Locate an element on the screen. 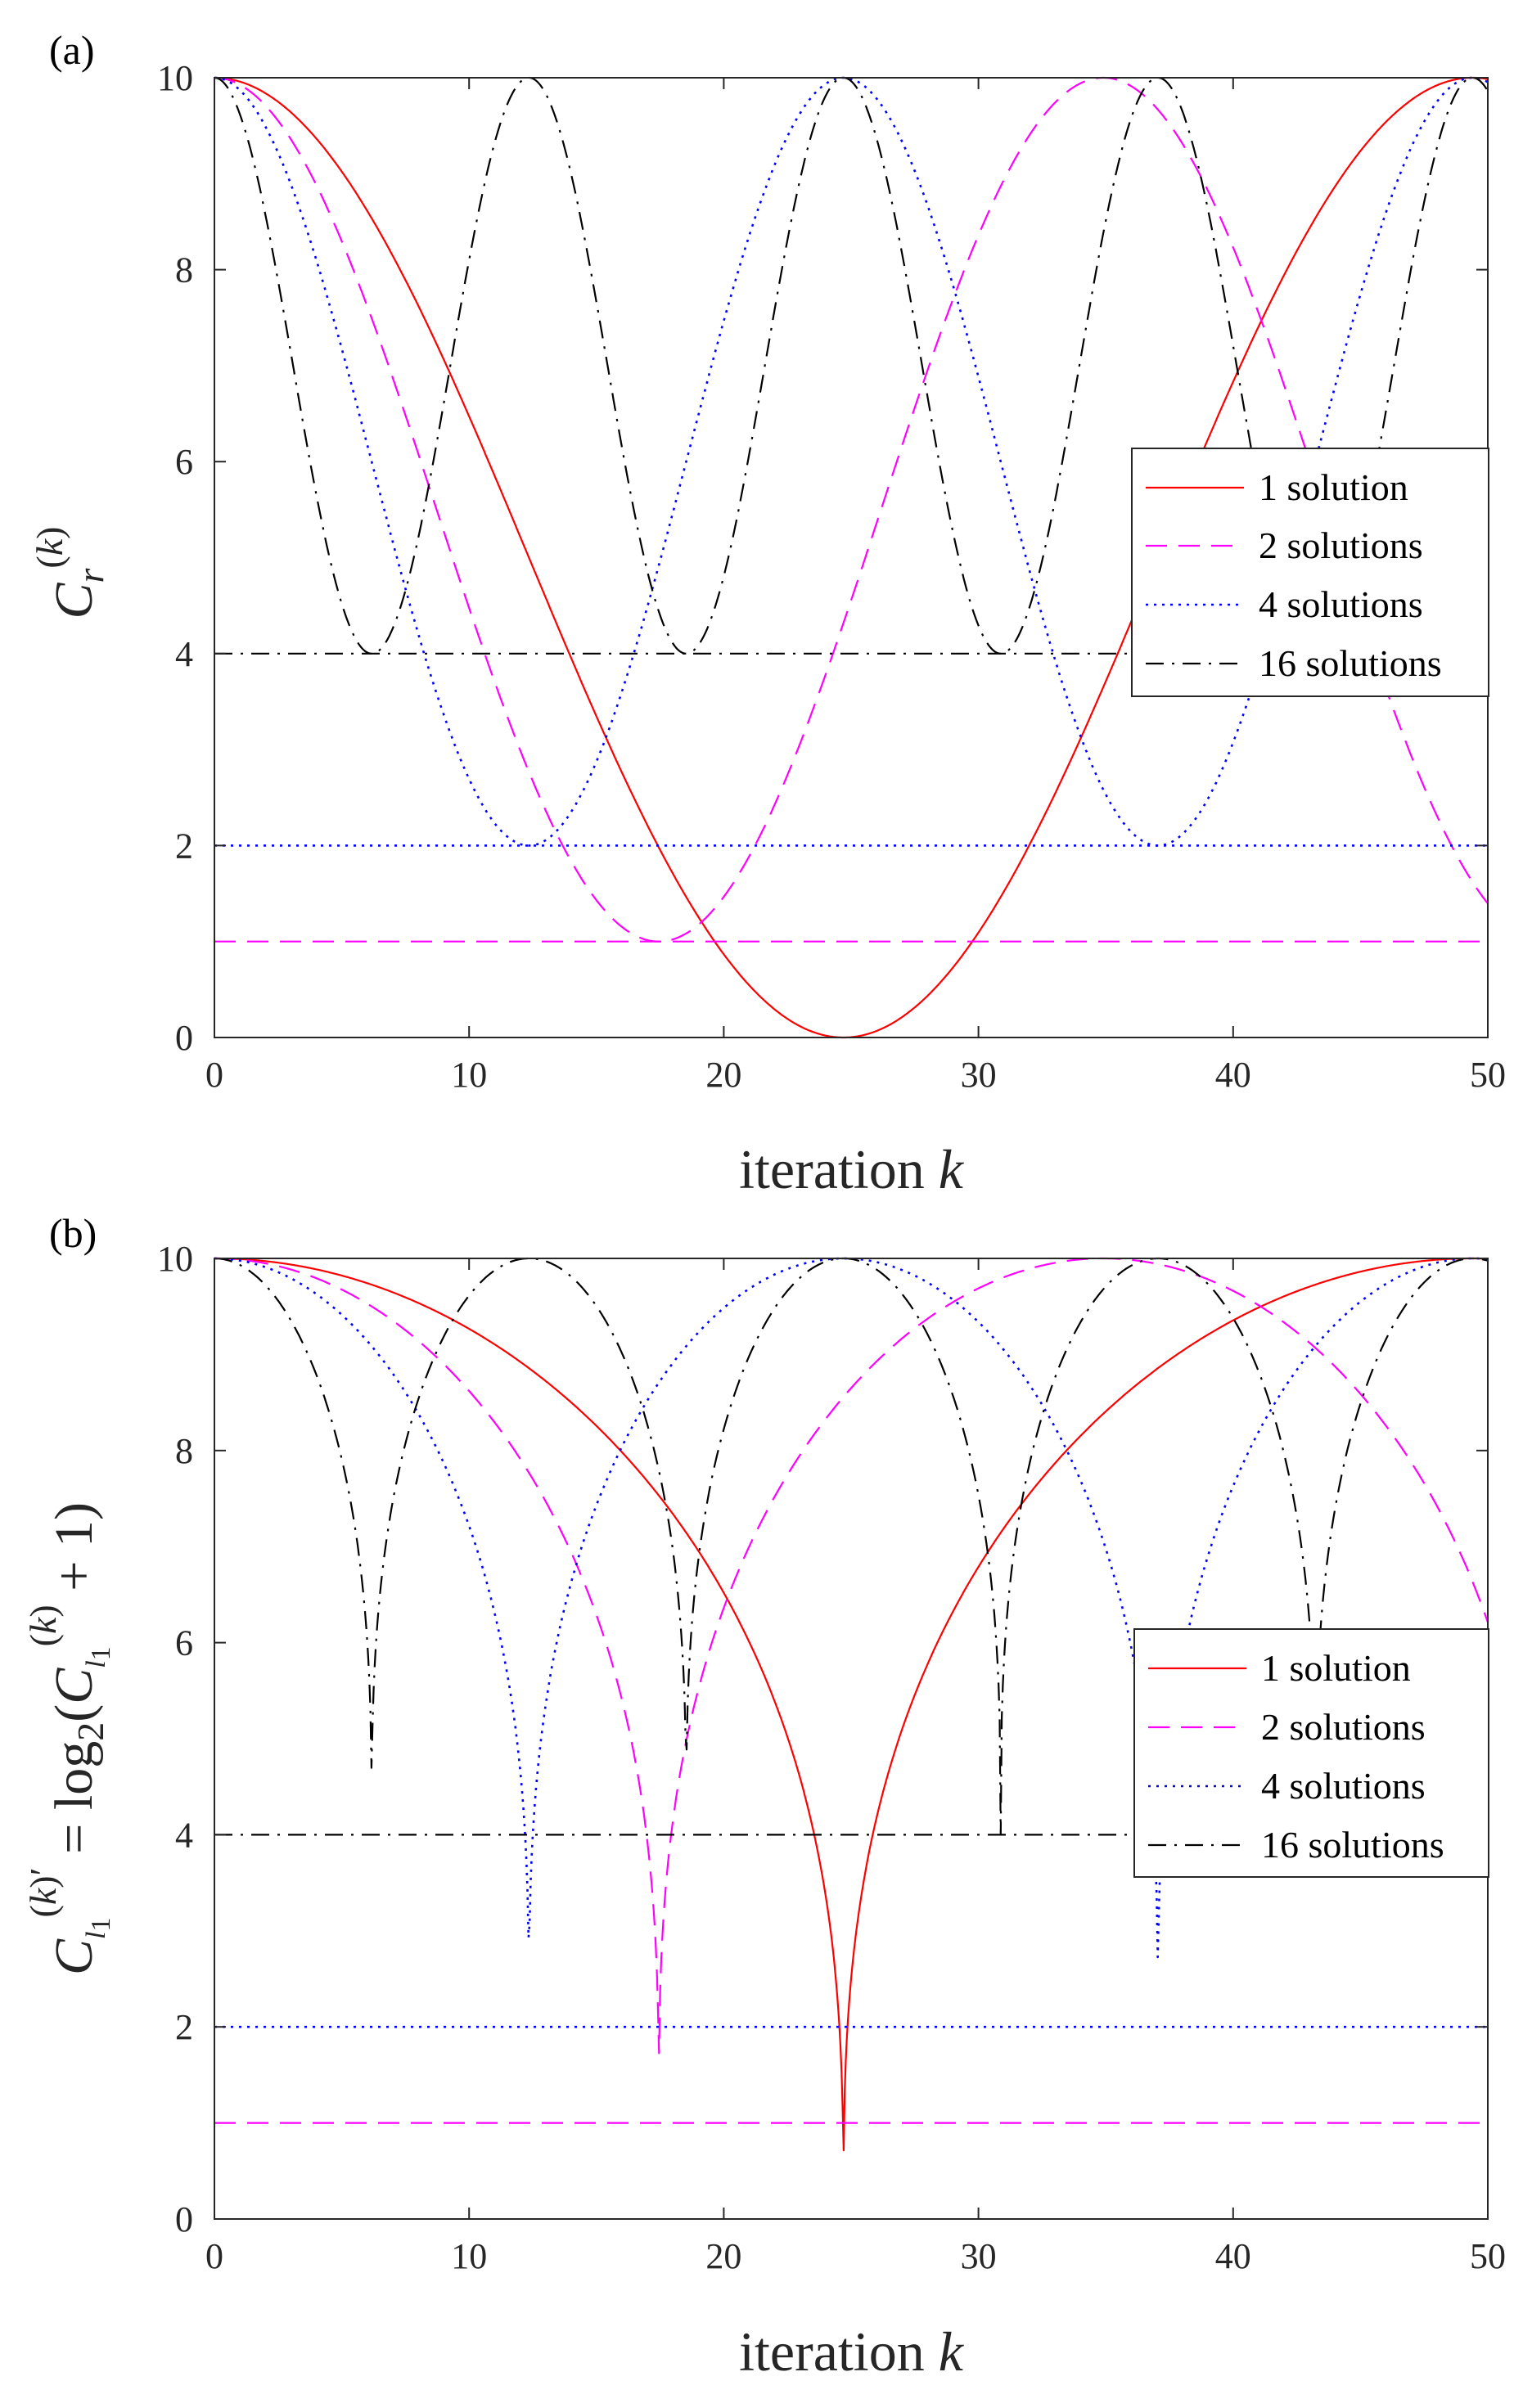 The width and height of the screenshot is (1532, 2408). panel-b-legend-label-2: 2 solutions is located at coordinates (1343, 1727).